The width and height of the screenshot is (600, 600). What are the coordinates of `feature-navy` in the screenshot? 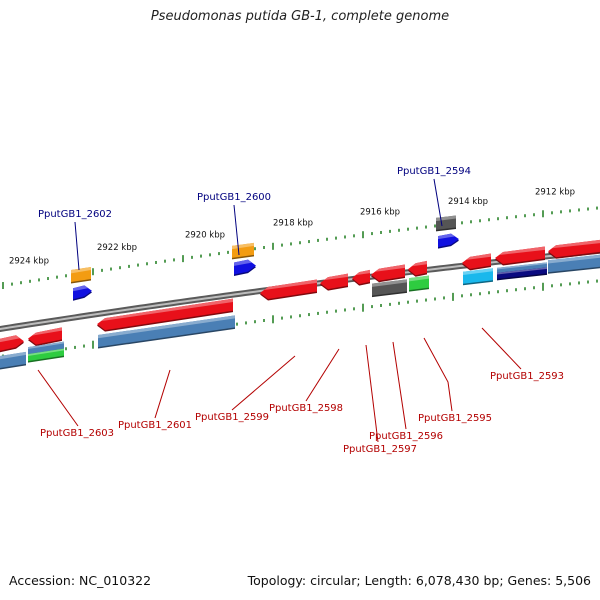 It's located at (522, 274).